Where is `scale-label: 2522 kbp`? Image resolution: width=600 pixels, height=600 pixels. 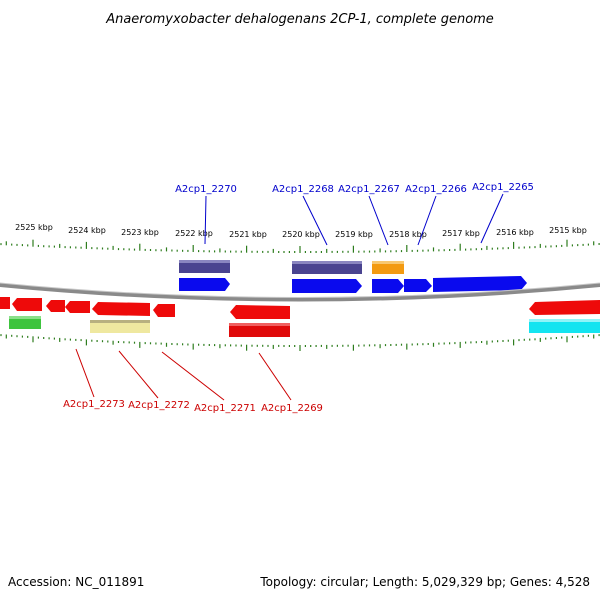
scale-label: 2522 kbp is located at coordinates (194, 233).